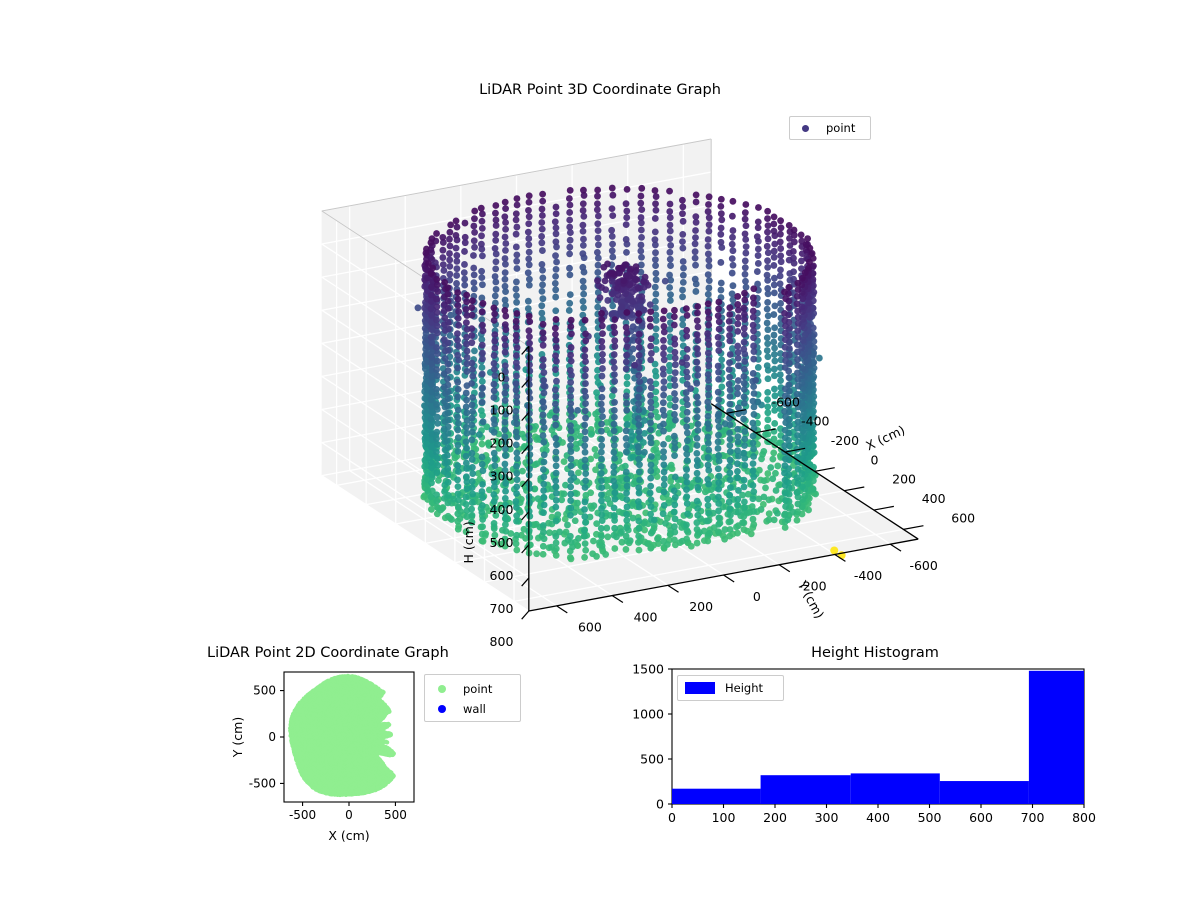 The width and height of the screenshot is (1200, 900). What do you see at coordinates (815, 421) in the screenshot?
I see `tick-label-x: -400` at bounding box center [815, 421].